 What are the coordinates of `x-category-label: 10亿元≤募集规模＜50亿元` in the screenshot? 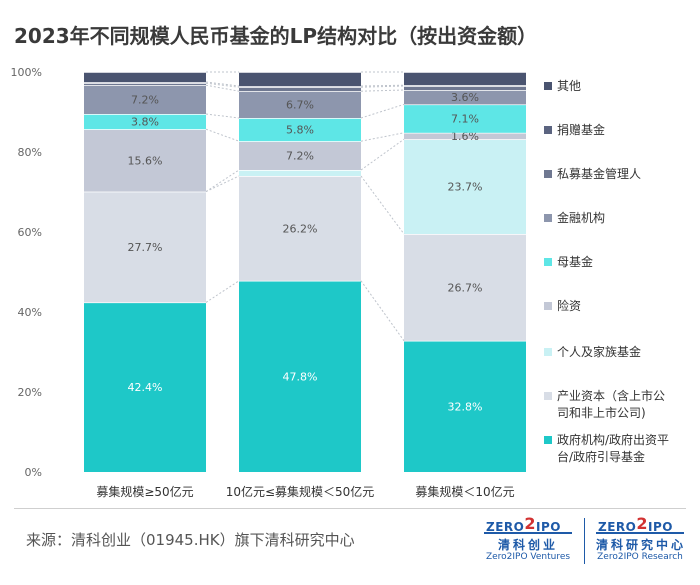 It's located at (300, 491).